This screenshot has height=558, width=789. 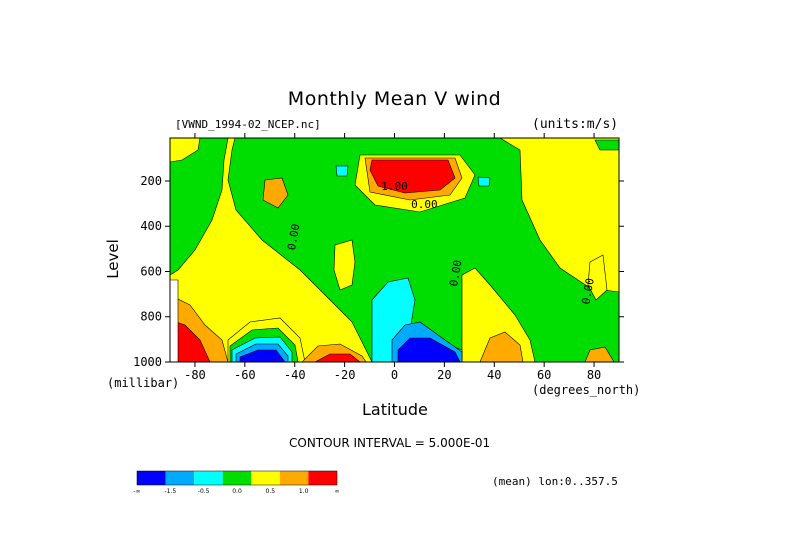 I want to click on contour-labels: 1.000.000.000.000.00, so click(x=441, y=242).